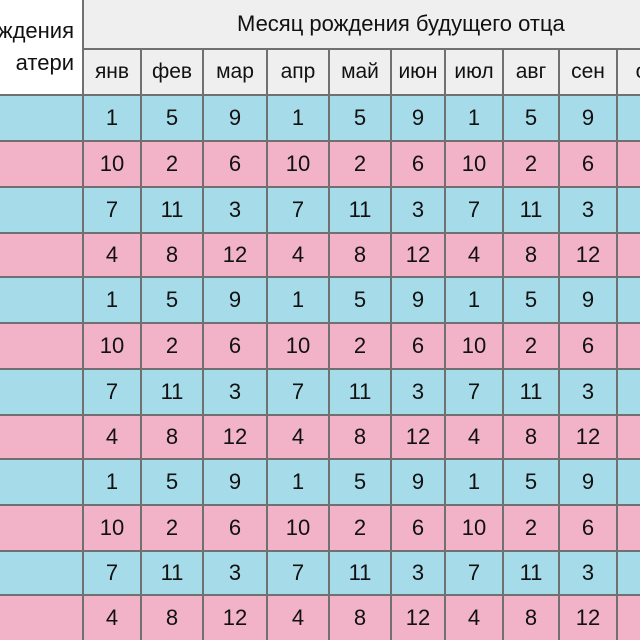 The height and width of the screenshot is (640, 640). Describe the element at coordinates (42, 48) in the screenshot. I see `mother-birth-month-header: ждения атери` at that location.